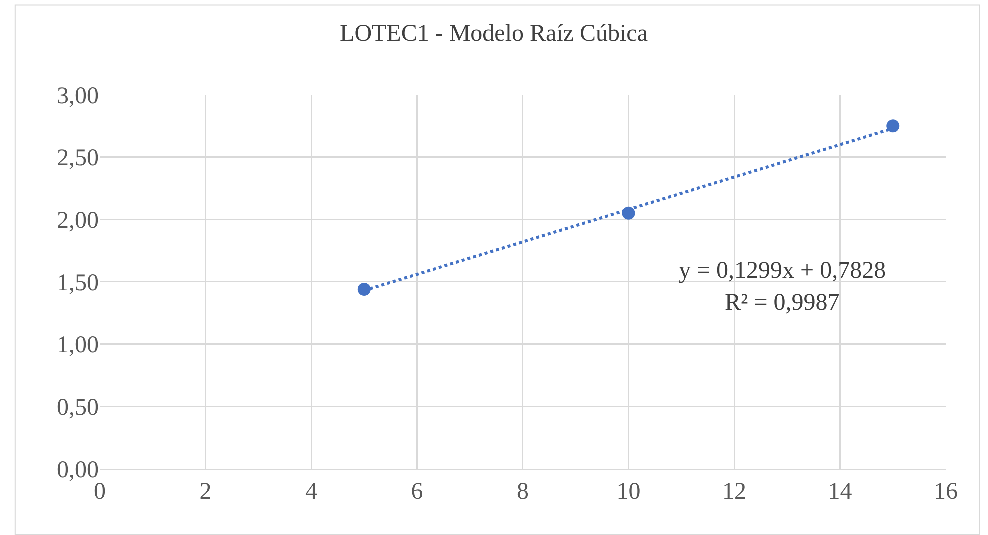 This screenshot has height=535, width=988. I want to click on y-tick-label: 3,00, so click(78, 96).